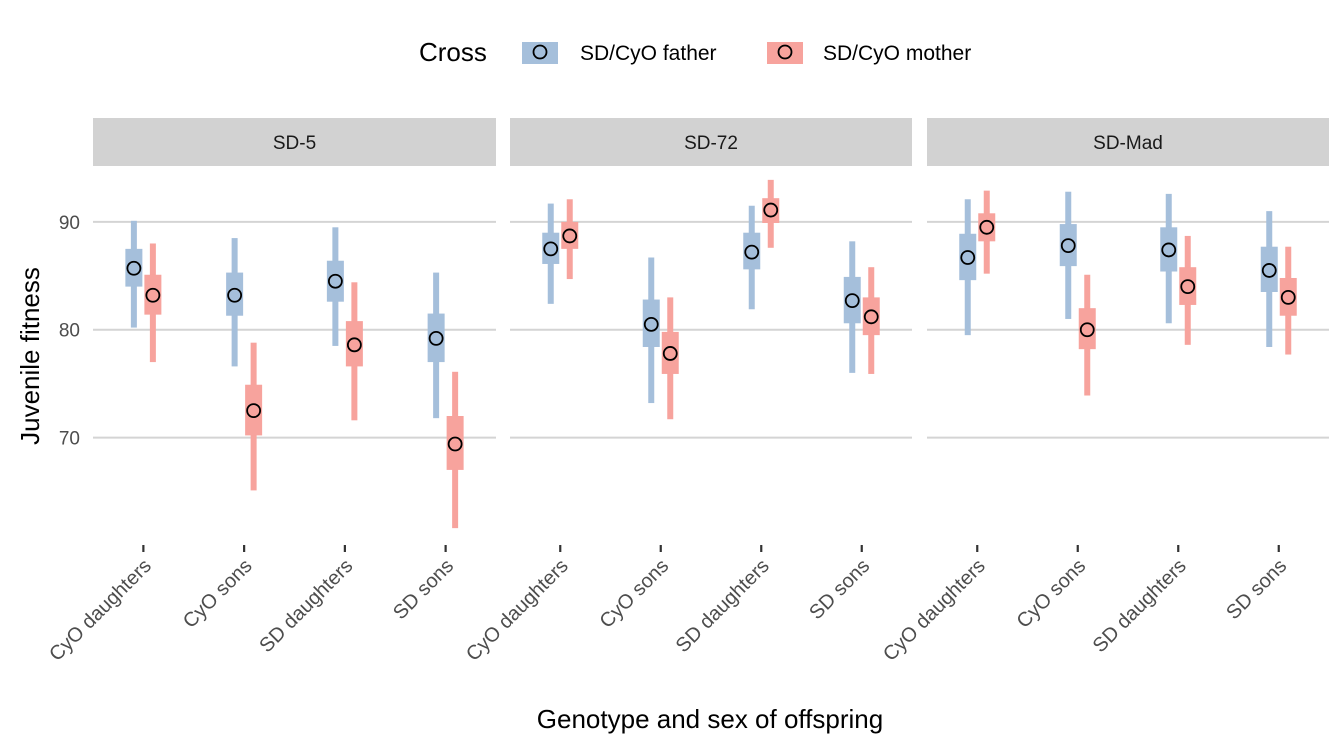  I want to click on legend-label-mother: SD/CyO mother, so click(897, 53).